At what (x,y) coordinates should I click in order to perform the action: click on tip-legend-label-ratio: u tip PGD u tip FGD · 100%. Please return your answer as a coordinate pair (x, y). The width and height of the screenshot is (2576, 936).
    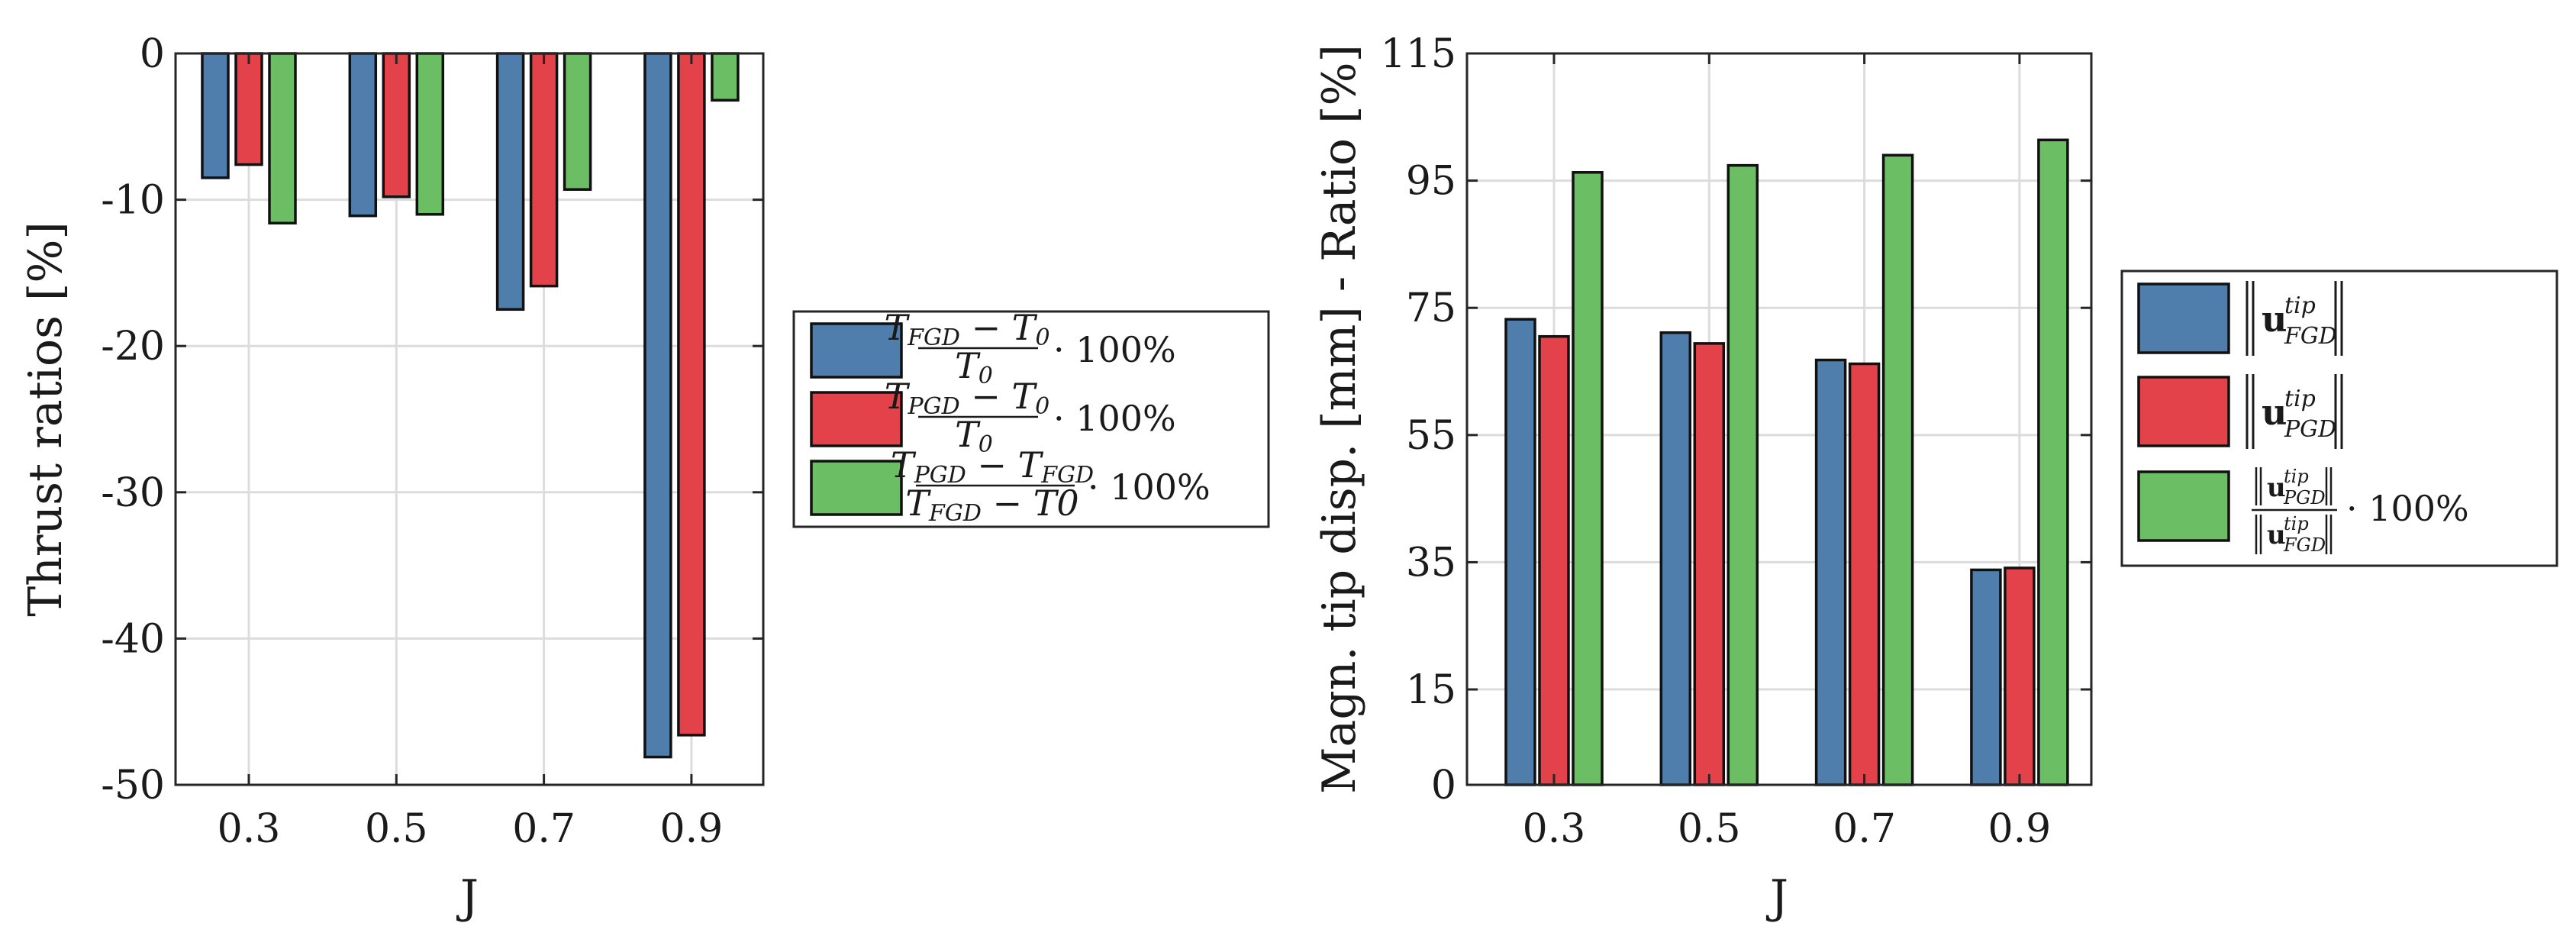
    Looking at the image, I should click on (2361, 511).